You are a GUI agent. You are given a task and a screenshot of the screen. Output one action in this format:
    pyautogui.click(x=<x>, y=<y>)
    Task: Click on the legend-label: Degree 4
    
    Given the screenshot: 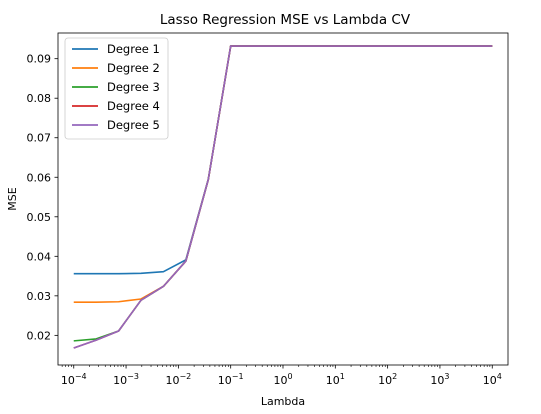 What is the action you would take?
    pyautogui.click(x=133, y=106)
    